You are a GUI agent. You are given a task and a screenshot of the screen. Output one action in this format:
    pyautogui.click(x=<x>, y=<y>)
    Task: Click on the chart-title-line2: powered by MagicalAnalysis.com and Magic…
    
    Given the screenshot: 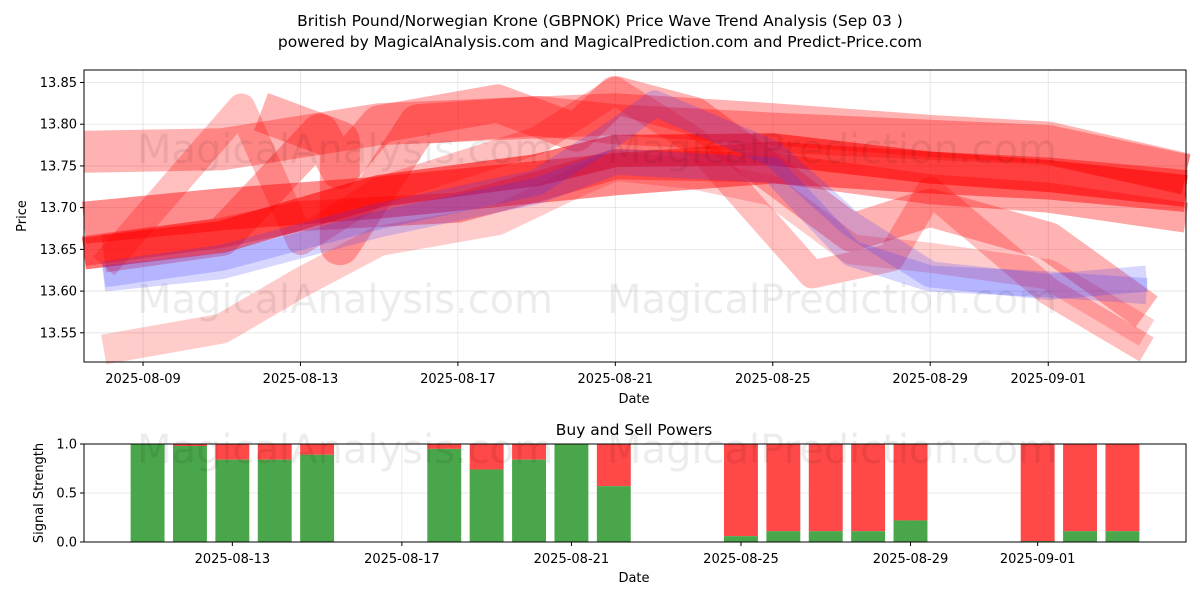 What is the action you would take?
    pyautogui.click(x=600, y=42)
    